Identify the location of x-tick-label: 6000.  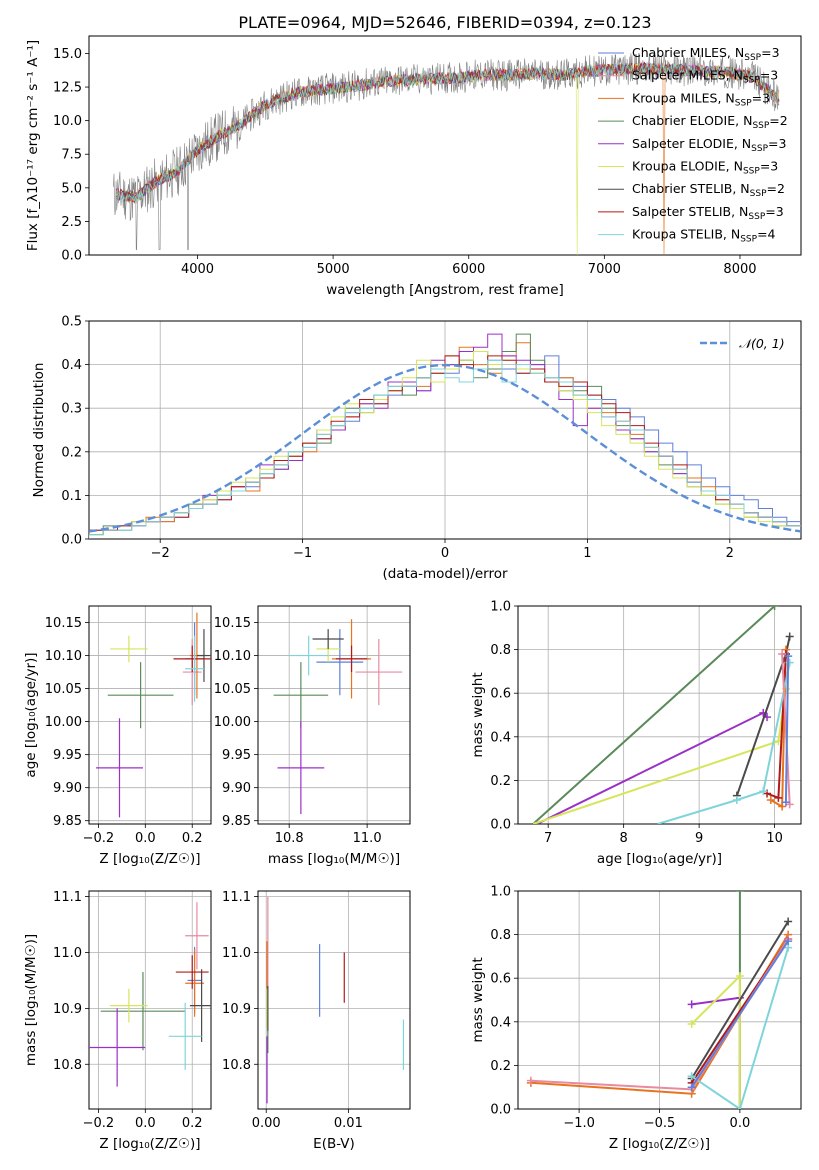
(468, 269).